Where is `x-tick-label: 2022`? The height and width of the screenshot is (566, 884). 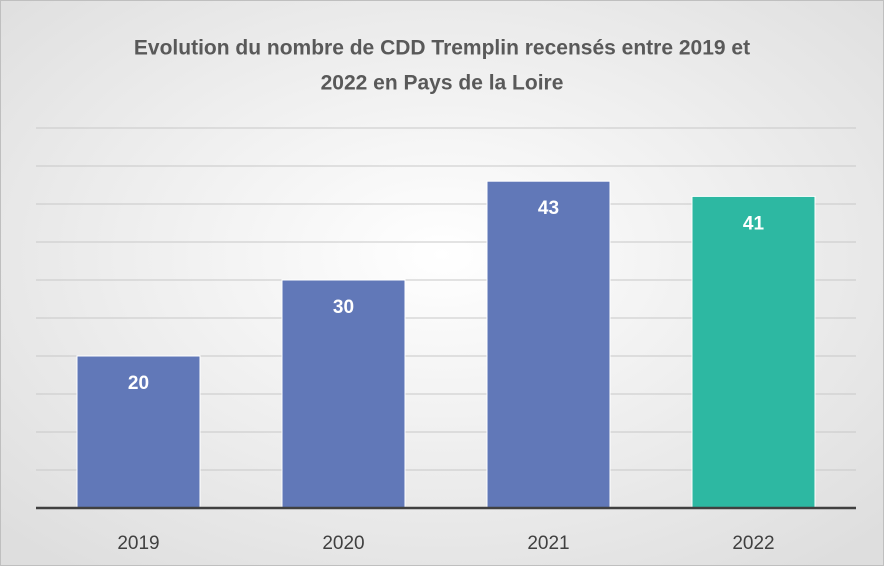 x-tick-label: 2022 is located at coordinates (753, 543).